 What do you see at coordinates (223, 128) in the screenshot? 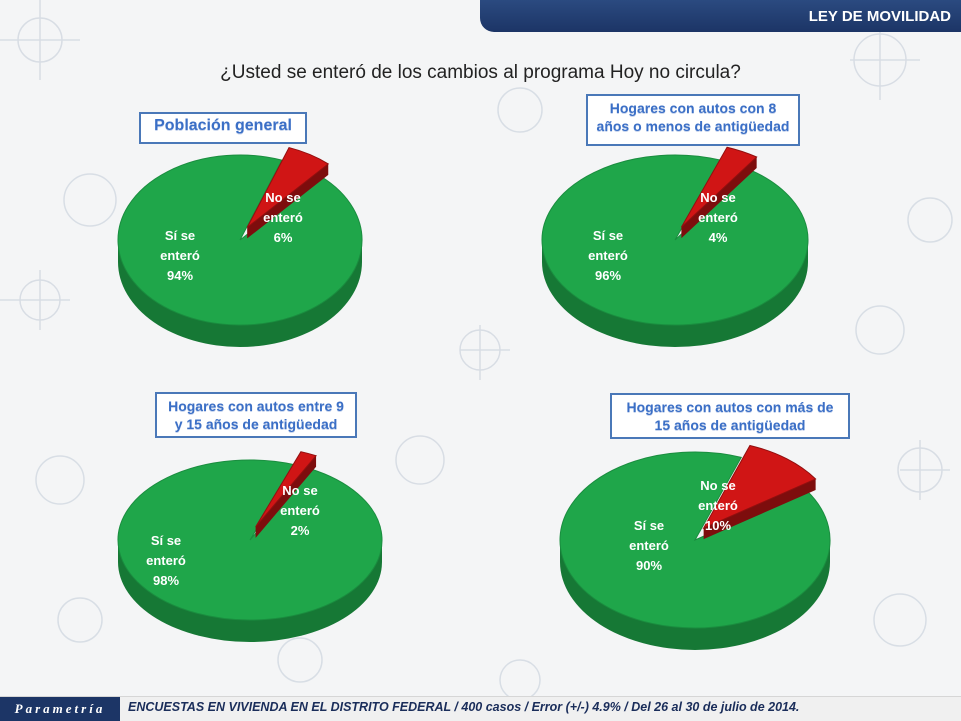
I see `chart-title-general: Población general` at bounding box center [223, 128].